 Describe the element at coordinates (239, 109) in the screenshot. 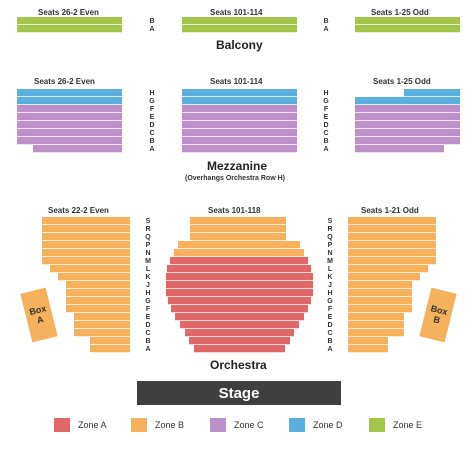

I see `mezzanine-center-row-f` at that location.